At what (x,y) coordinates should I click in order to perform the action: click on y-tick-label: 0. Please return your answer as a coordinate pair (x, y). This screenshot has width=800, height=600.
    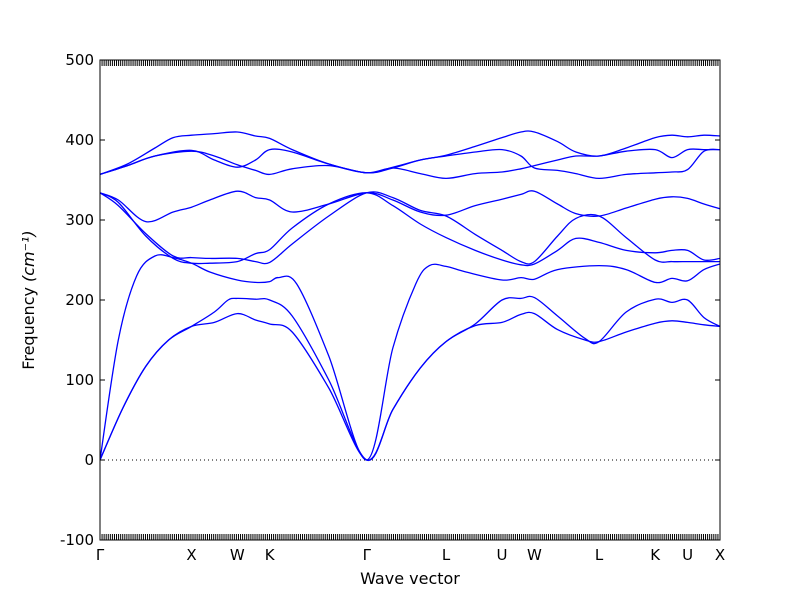
    Looking at the image, I should click on (89, 460).